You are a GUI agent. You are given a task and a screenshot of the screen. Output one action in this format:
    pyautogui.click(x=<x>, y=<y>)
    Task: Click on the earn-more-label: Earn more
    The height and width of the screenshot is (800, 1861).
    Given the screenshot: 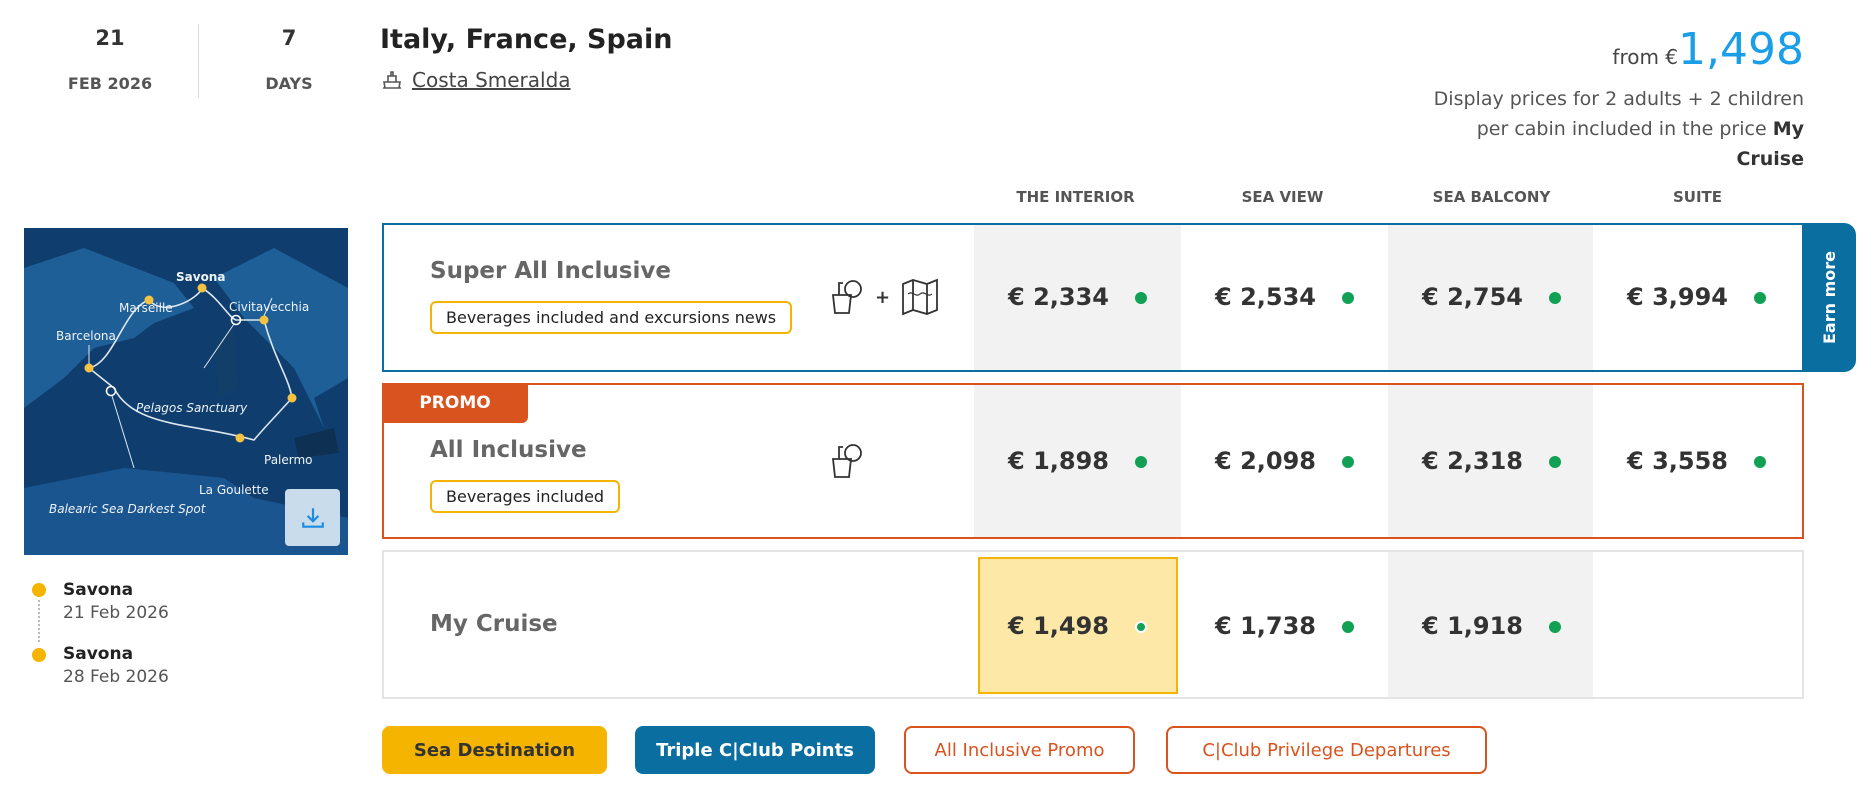 What is the action you would take?
    pyautogui.click(x=1829, y=297)
    